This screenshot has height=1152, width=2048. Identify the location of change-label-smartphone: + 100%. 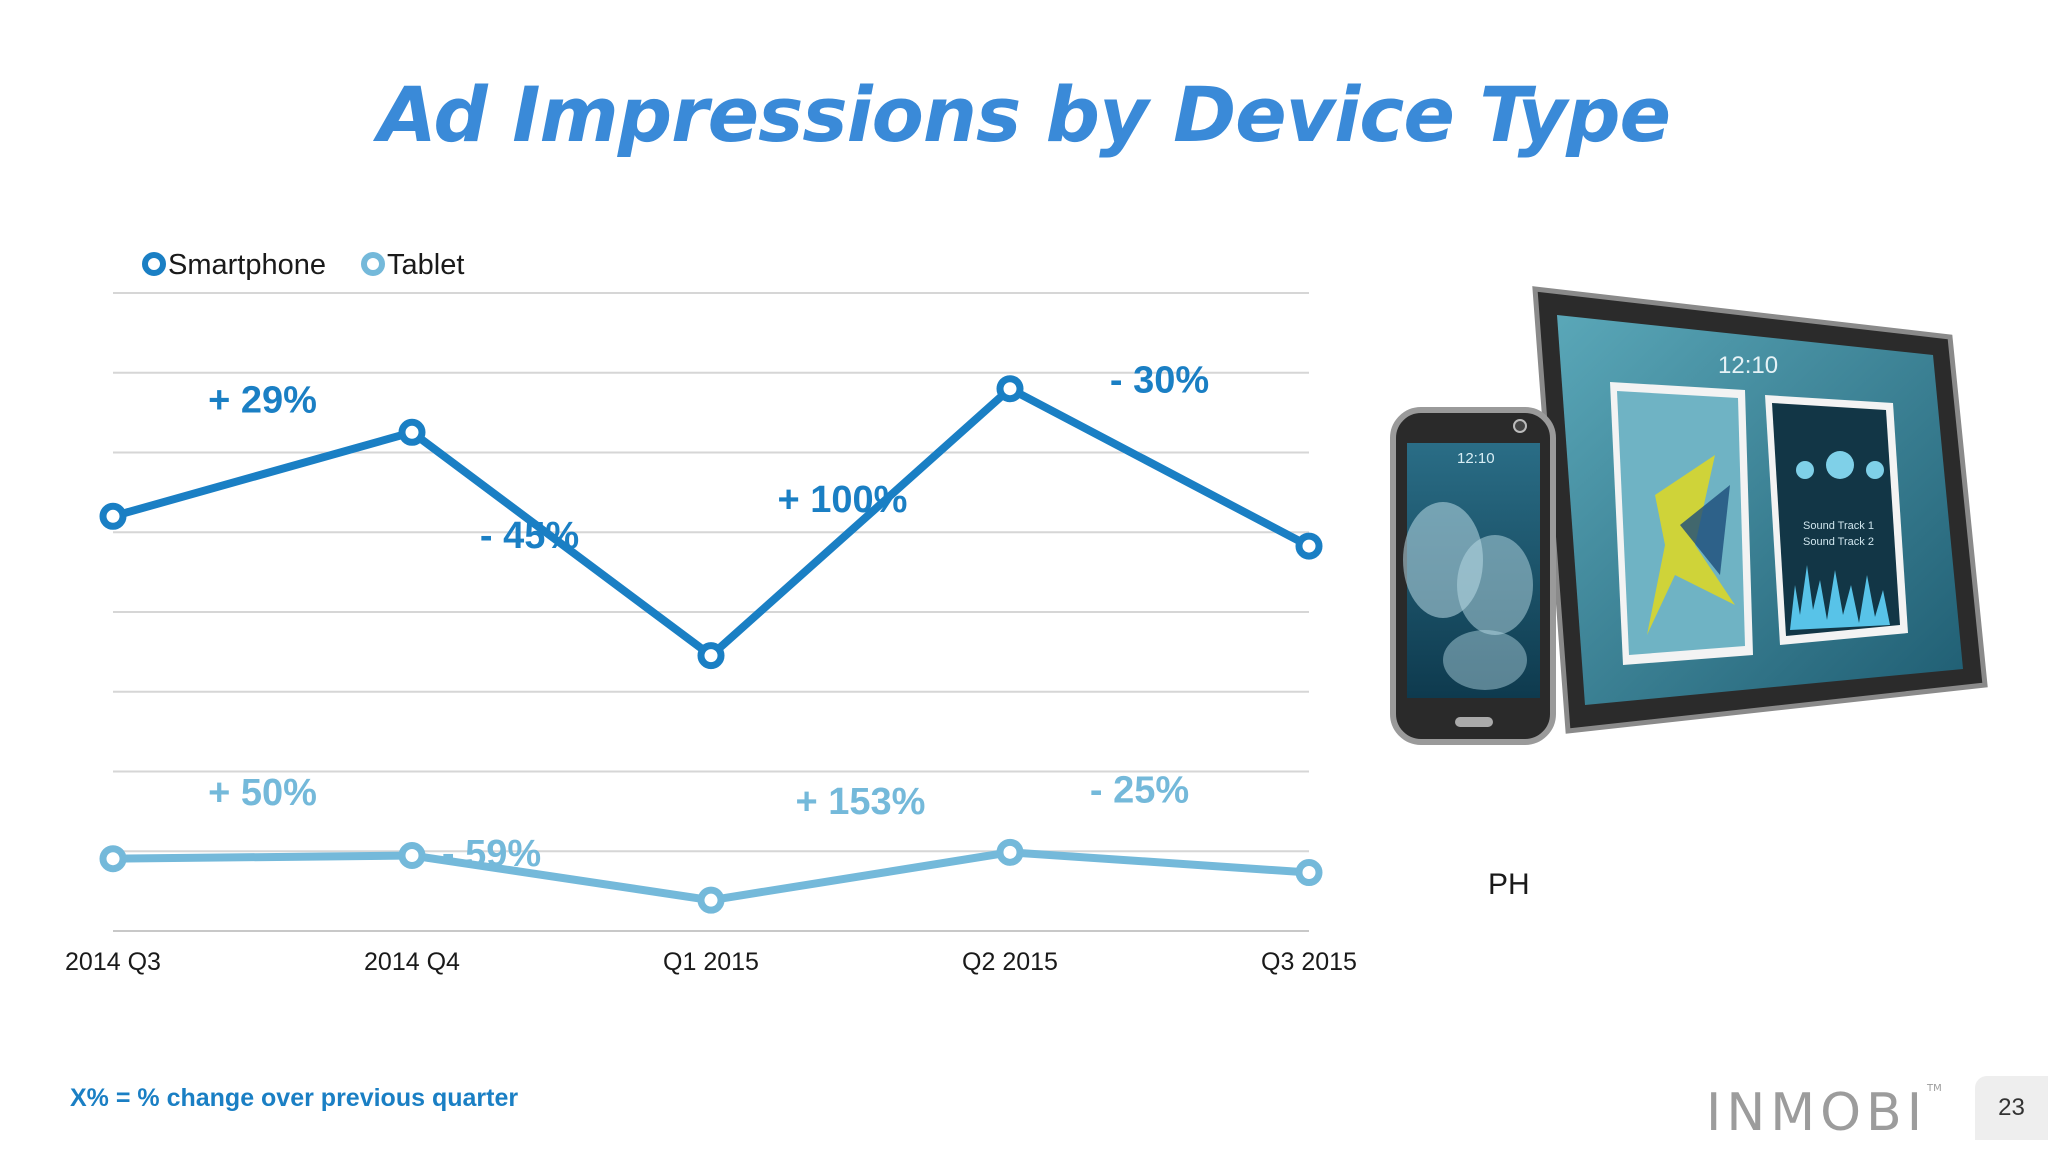
(843, 500).